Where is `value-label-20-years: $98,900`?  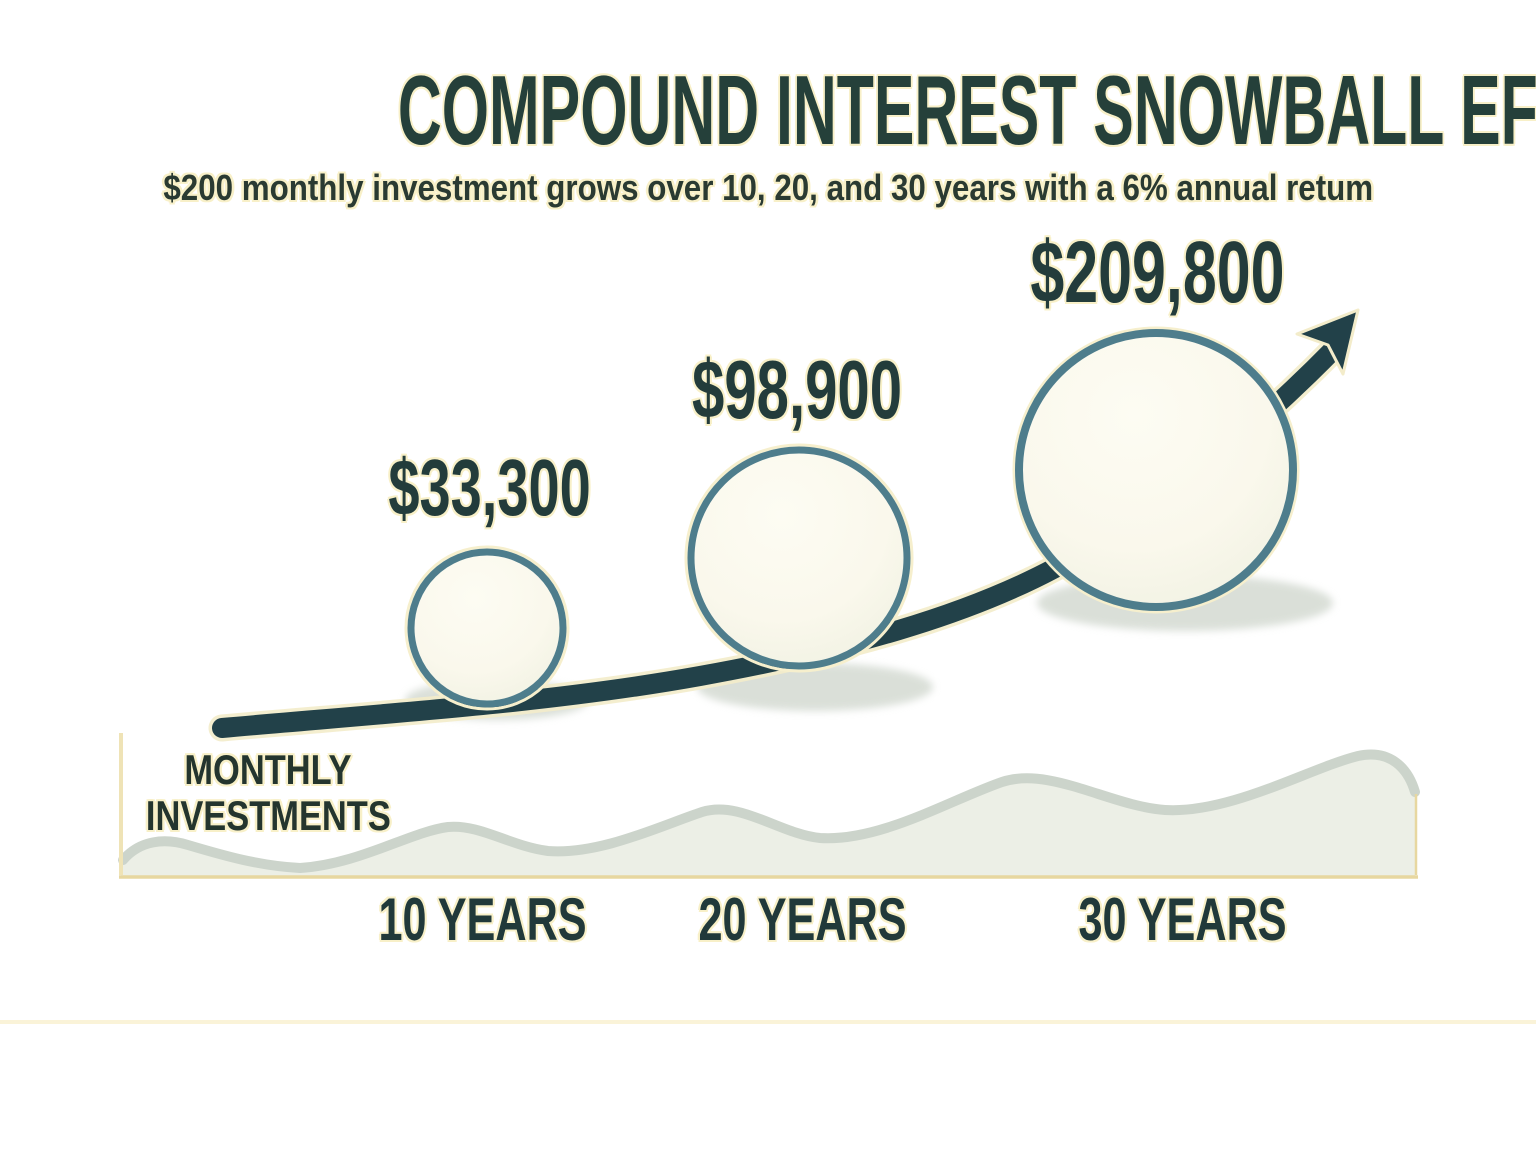 value-label-20-years: $98,900 is located at coordinates (797, 389).